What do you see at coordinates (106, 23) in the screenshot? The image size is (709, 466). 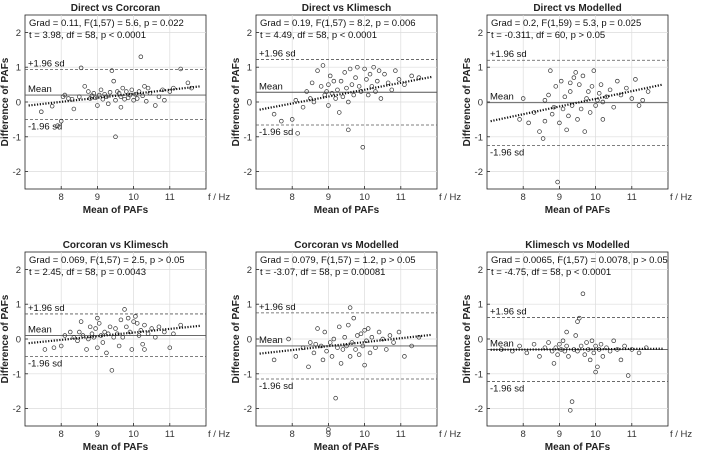 I see `stat-line-1: Grad = 0.11, F(1,57) = 5.6, p = 0.022` at bounding box center [106, 23].